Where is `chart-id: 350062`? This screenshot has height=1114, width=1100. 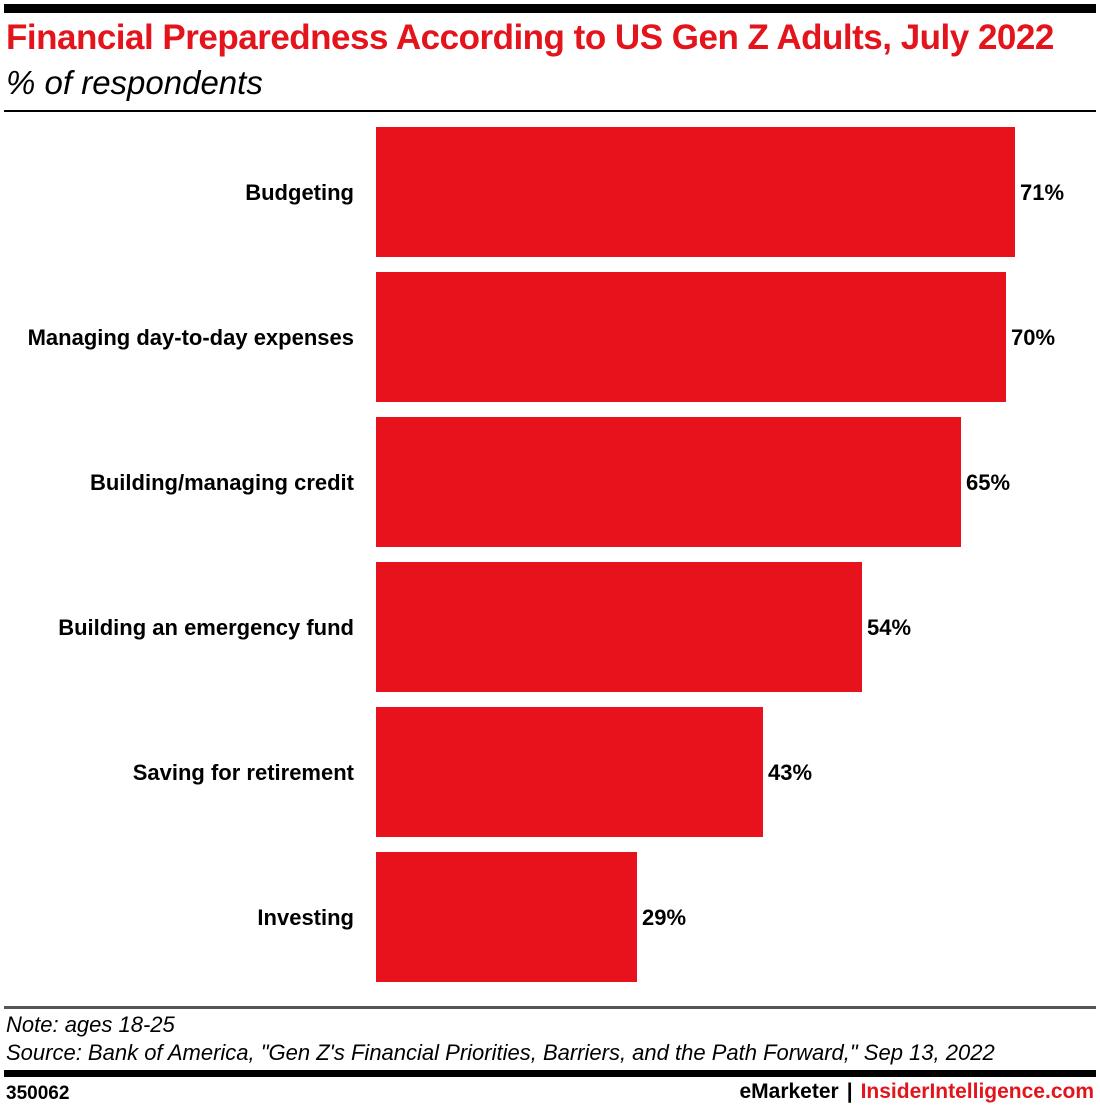 chart-id: 350062 is located at coordinates (38, 1093).